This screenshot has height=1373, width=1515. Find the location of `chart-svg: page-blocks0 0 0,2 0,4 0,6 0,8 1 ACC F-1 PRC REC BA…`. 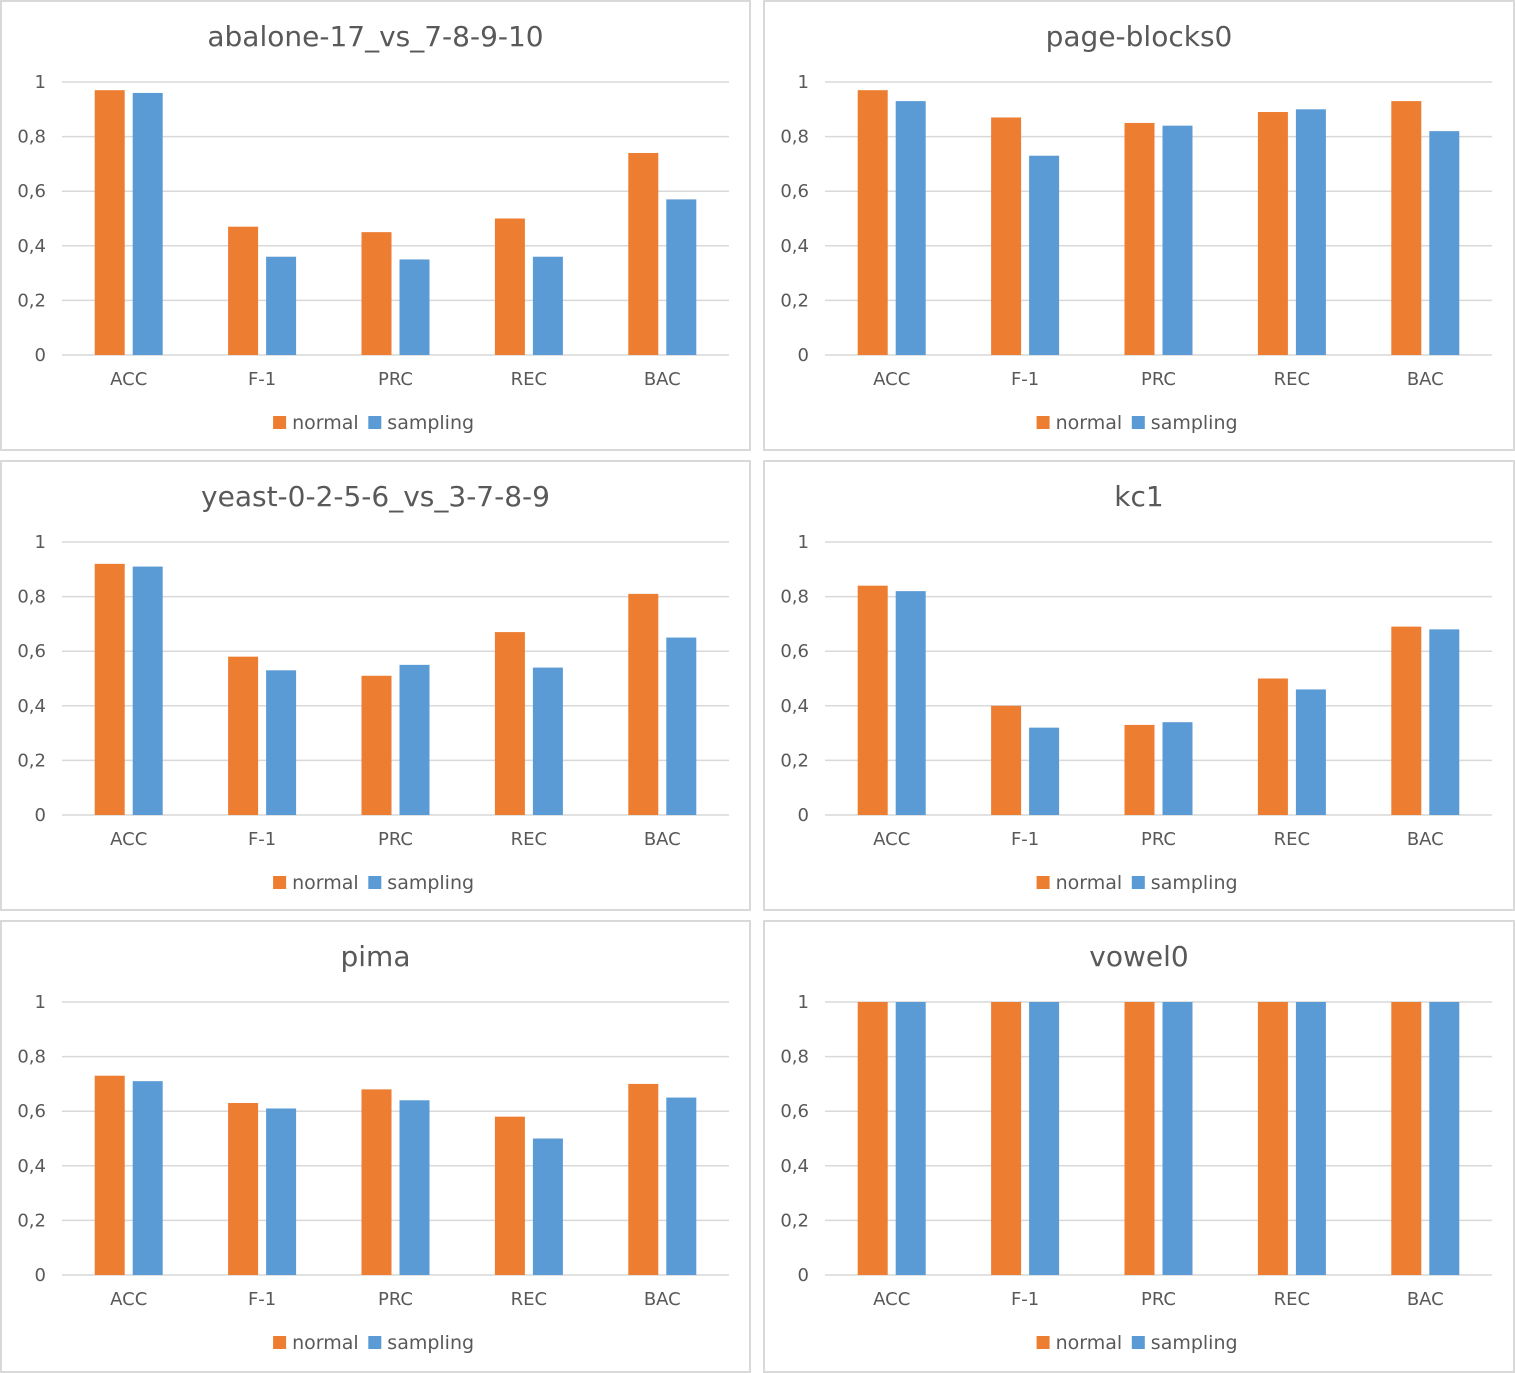

chart-svg: page-blocks0 0 0,2 0,4 0,6 0,8 1 ACC F-1 PRC REC BA… is located at coordinates (1136, 227).